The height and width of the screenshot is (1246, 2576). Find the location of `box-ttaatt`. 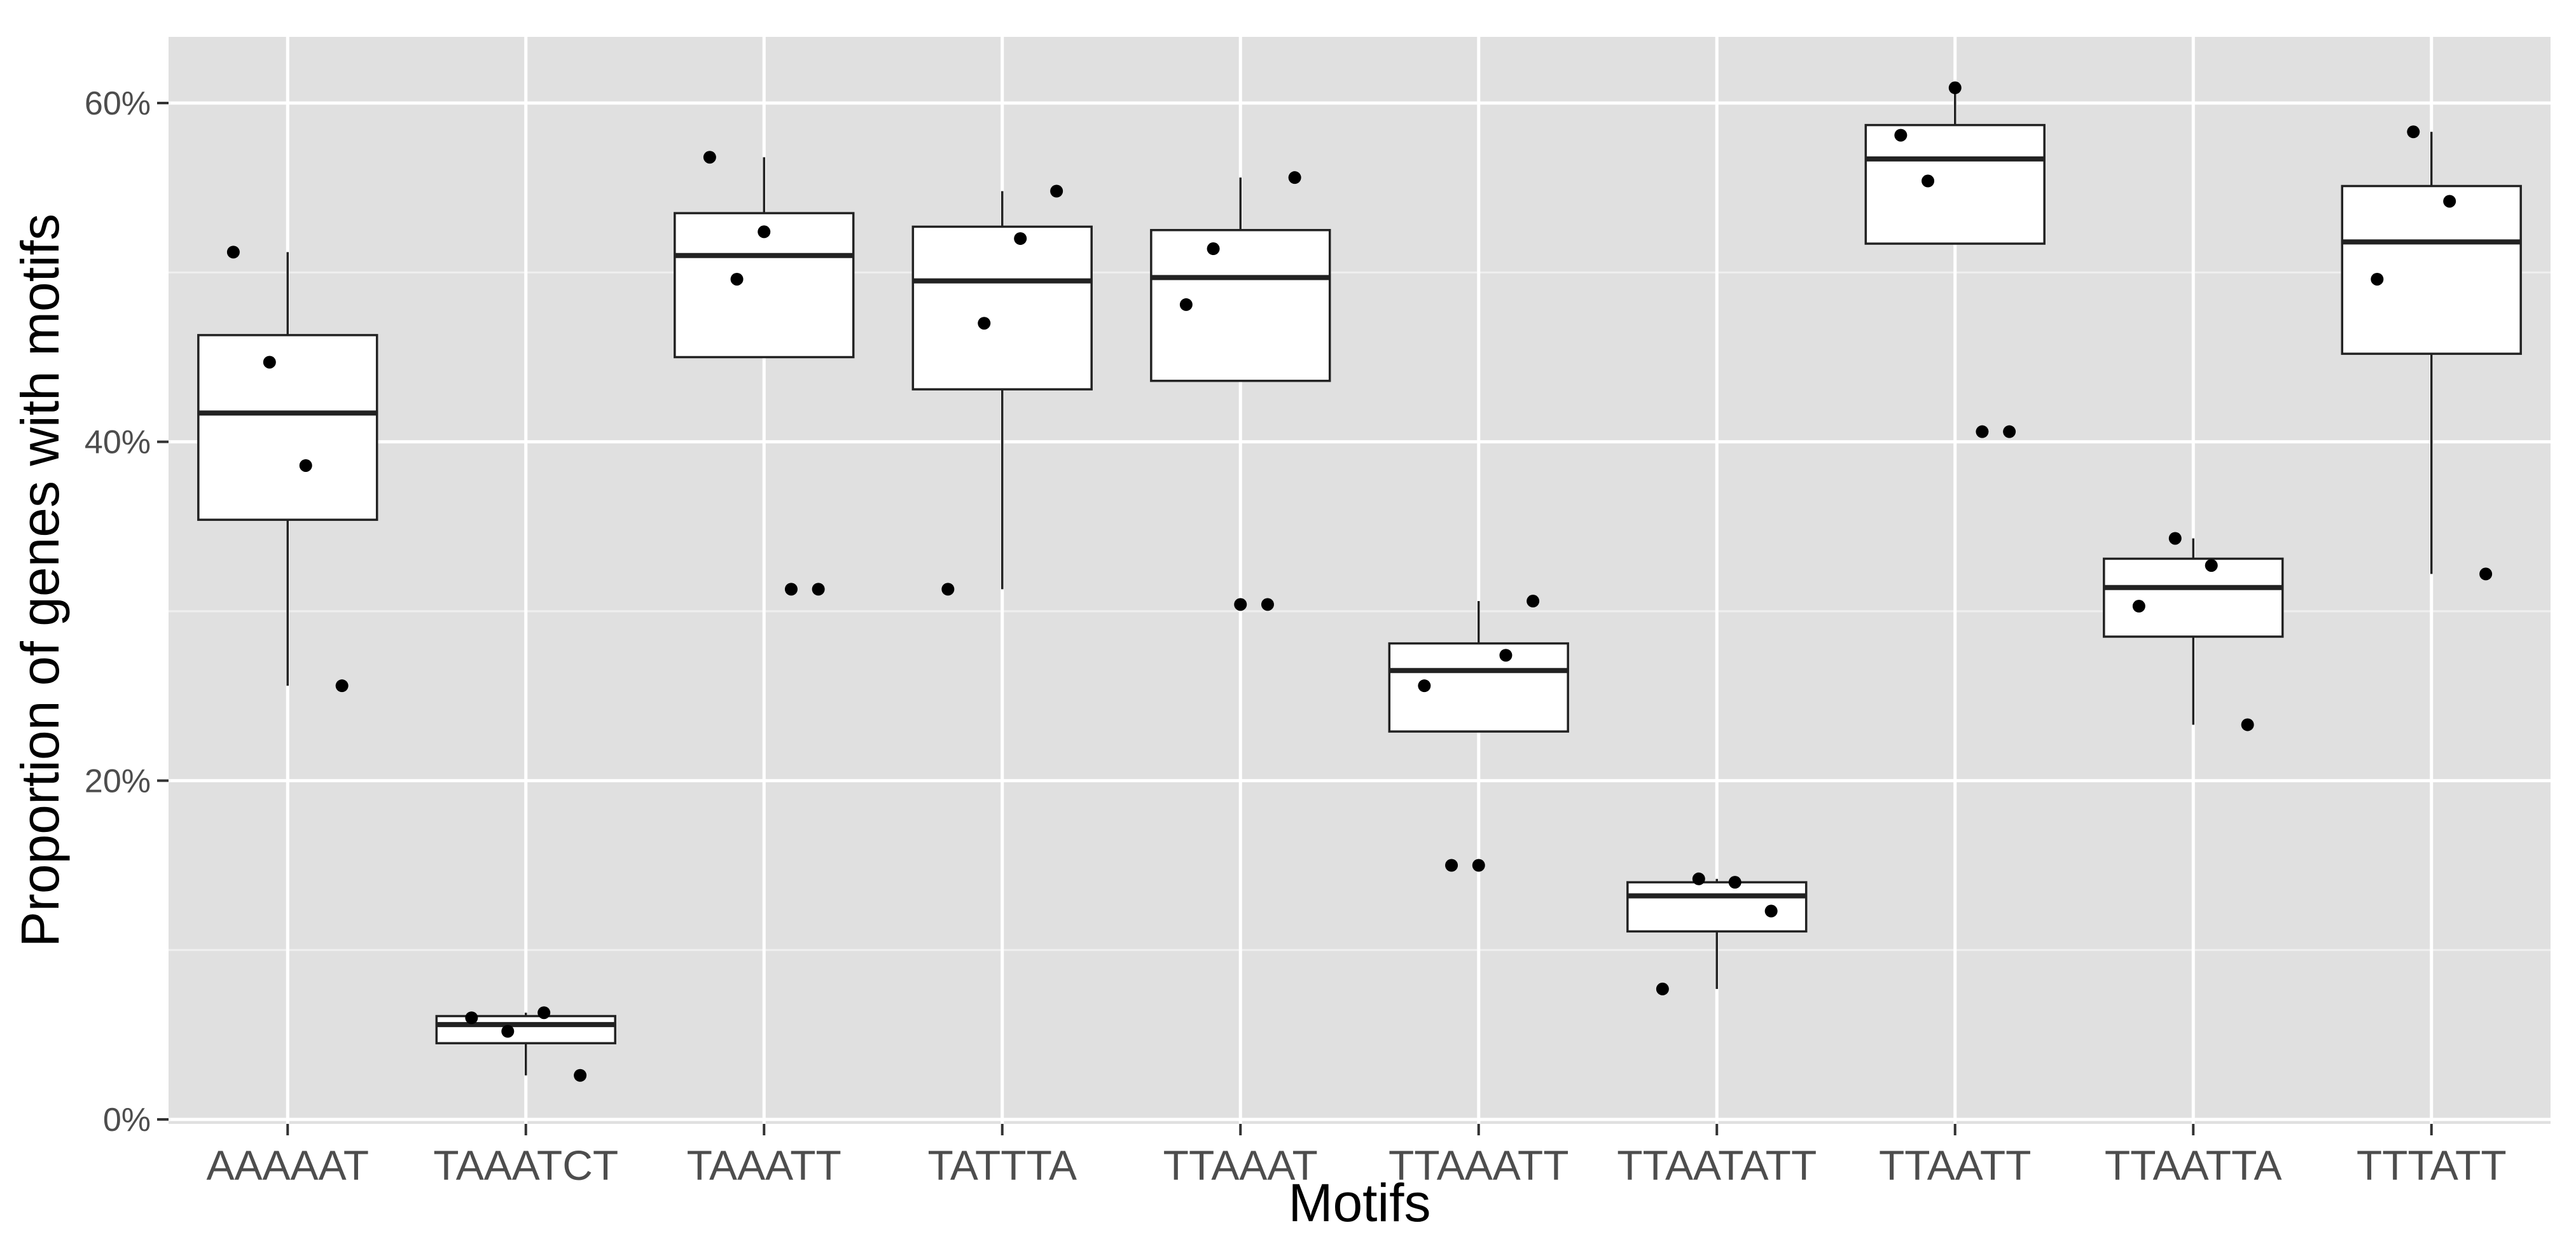

box-ttaatt is located at coordinates (1955, 166).